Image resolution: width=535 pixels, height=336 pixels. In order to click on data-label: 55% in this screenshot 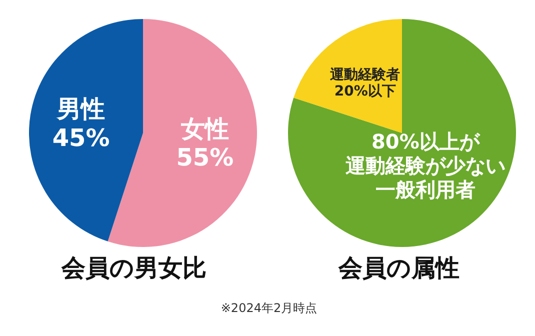, I will do `click(205, 158)`.